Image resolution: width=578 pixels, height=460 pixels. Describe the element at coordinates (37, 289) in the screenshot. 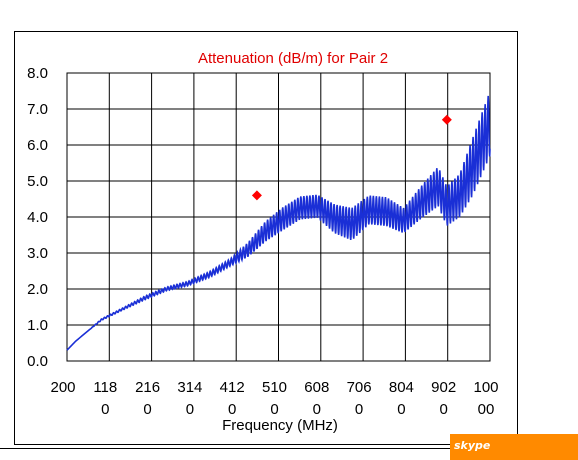

I see `y-tick-label: 2.0` at that location.